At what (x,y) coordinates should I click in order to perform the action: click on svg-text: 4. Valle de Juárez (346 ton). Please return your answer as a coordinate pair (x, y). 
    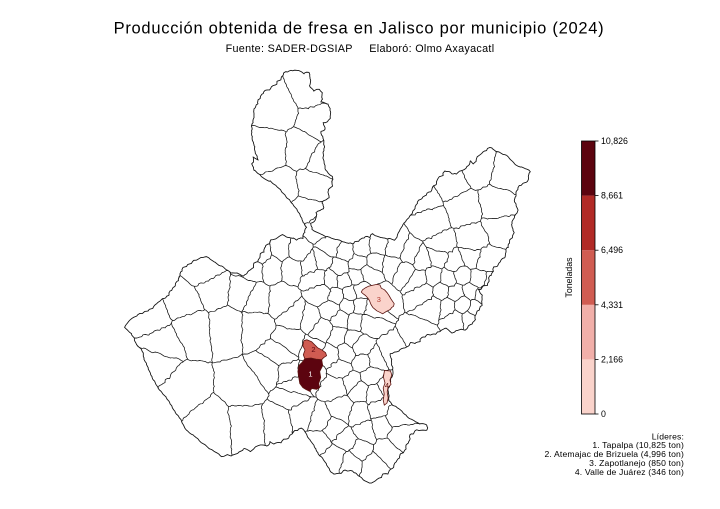
    Looking at the image, I should click on (629, 472).